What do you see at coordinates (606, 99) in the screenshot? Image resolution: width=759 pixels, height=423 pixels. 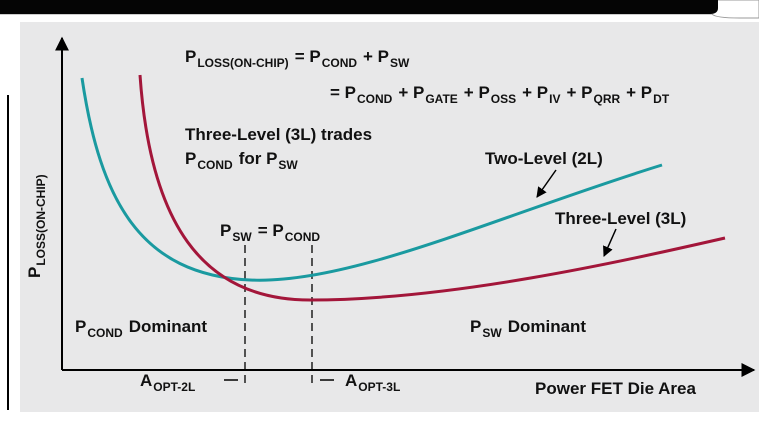 I see `subscript: QRR` at bounding box center [606, 99].